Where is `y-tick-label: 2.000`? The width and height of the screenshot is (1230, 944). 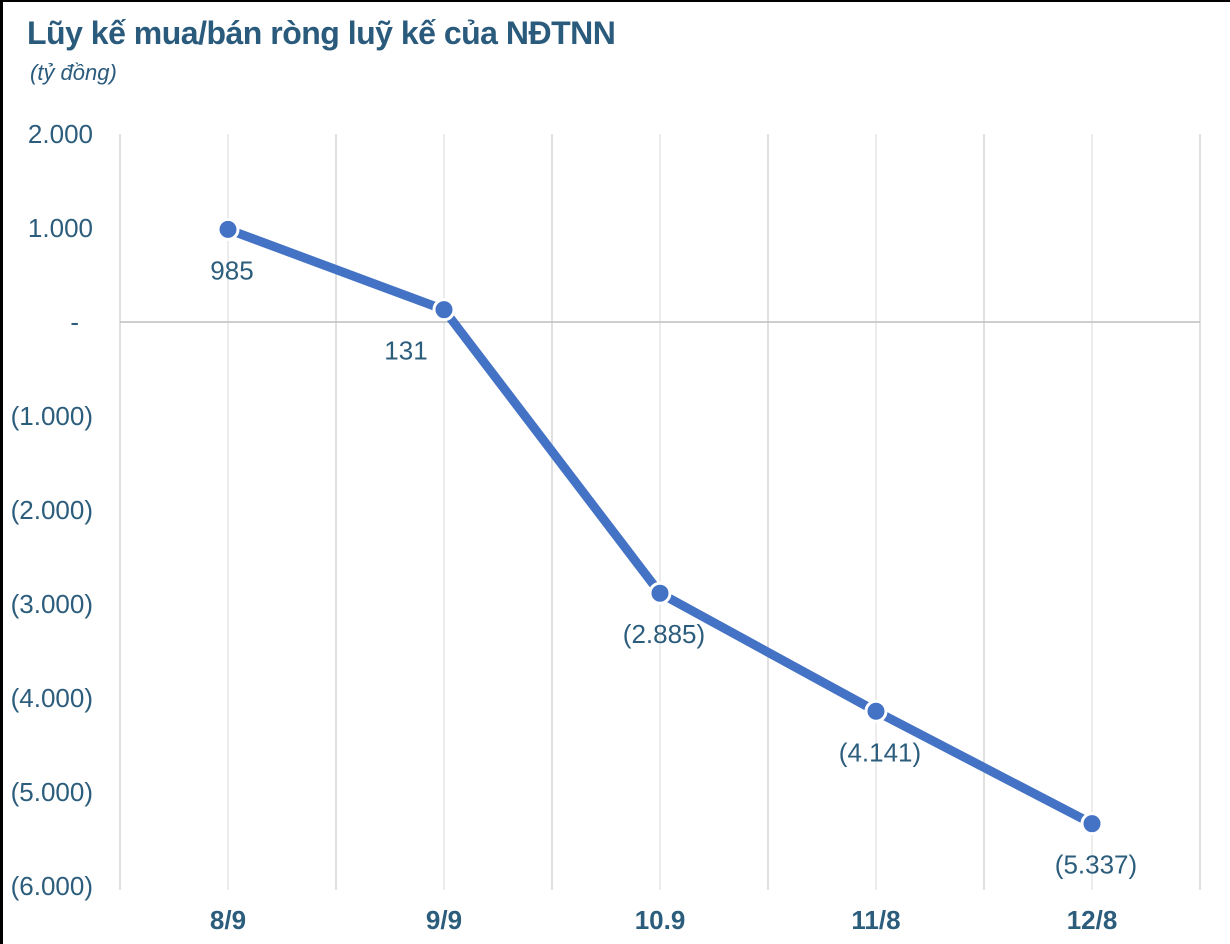
y-tick-label: 2.000 is located at coordinates (60, 134).